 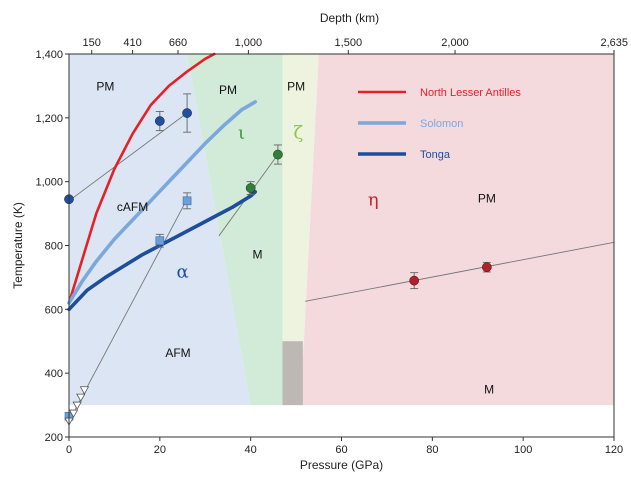 What do you see at coordinates (49, 183) in the screenshot?
I see `y-tick-label-4: 1,000` at bounding box center [49, 183].